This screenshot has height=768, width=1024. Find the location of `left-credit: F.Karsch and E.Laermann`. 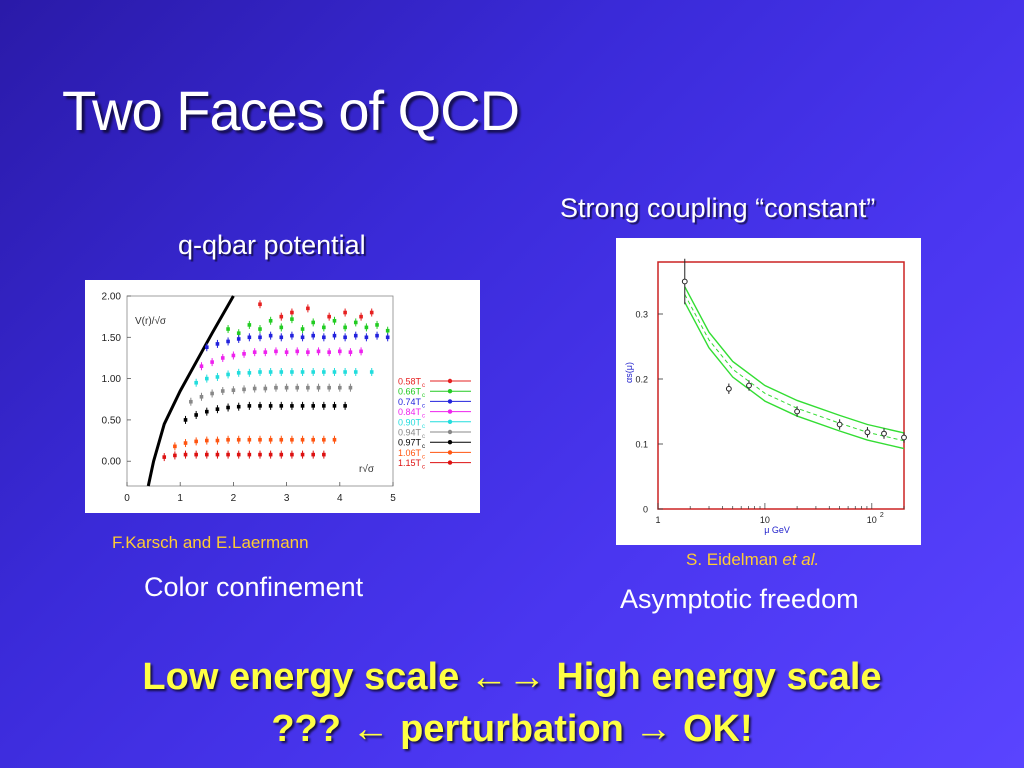

left-credit: F.Karsch and E.Laermann is located at coordinates (210, 542).